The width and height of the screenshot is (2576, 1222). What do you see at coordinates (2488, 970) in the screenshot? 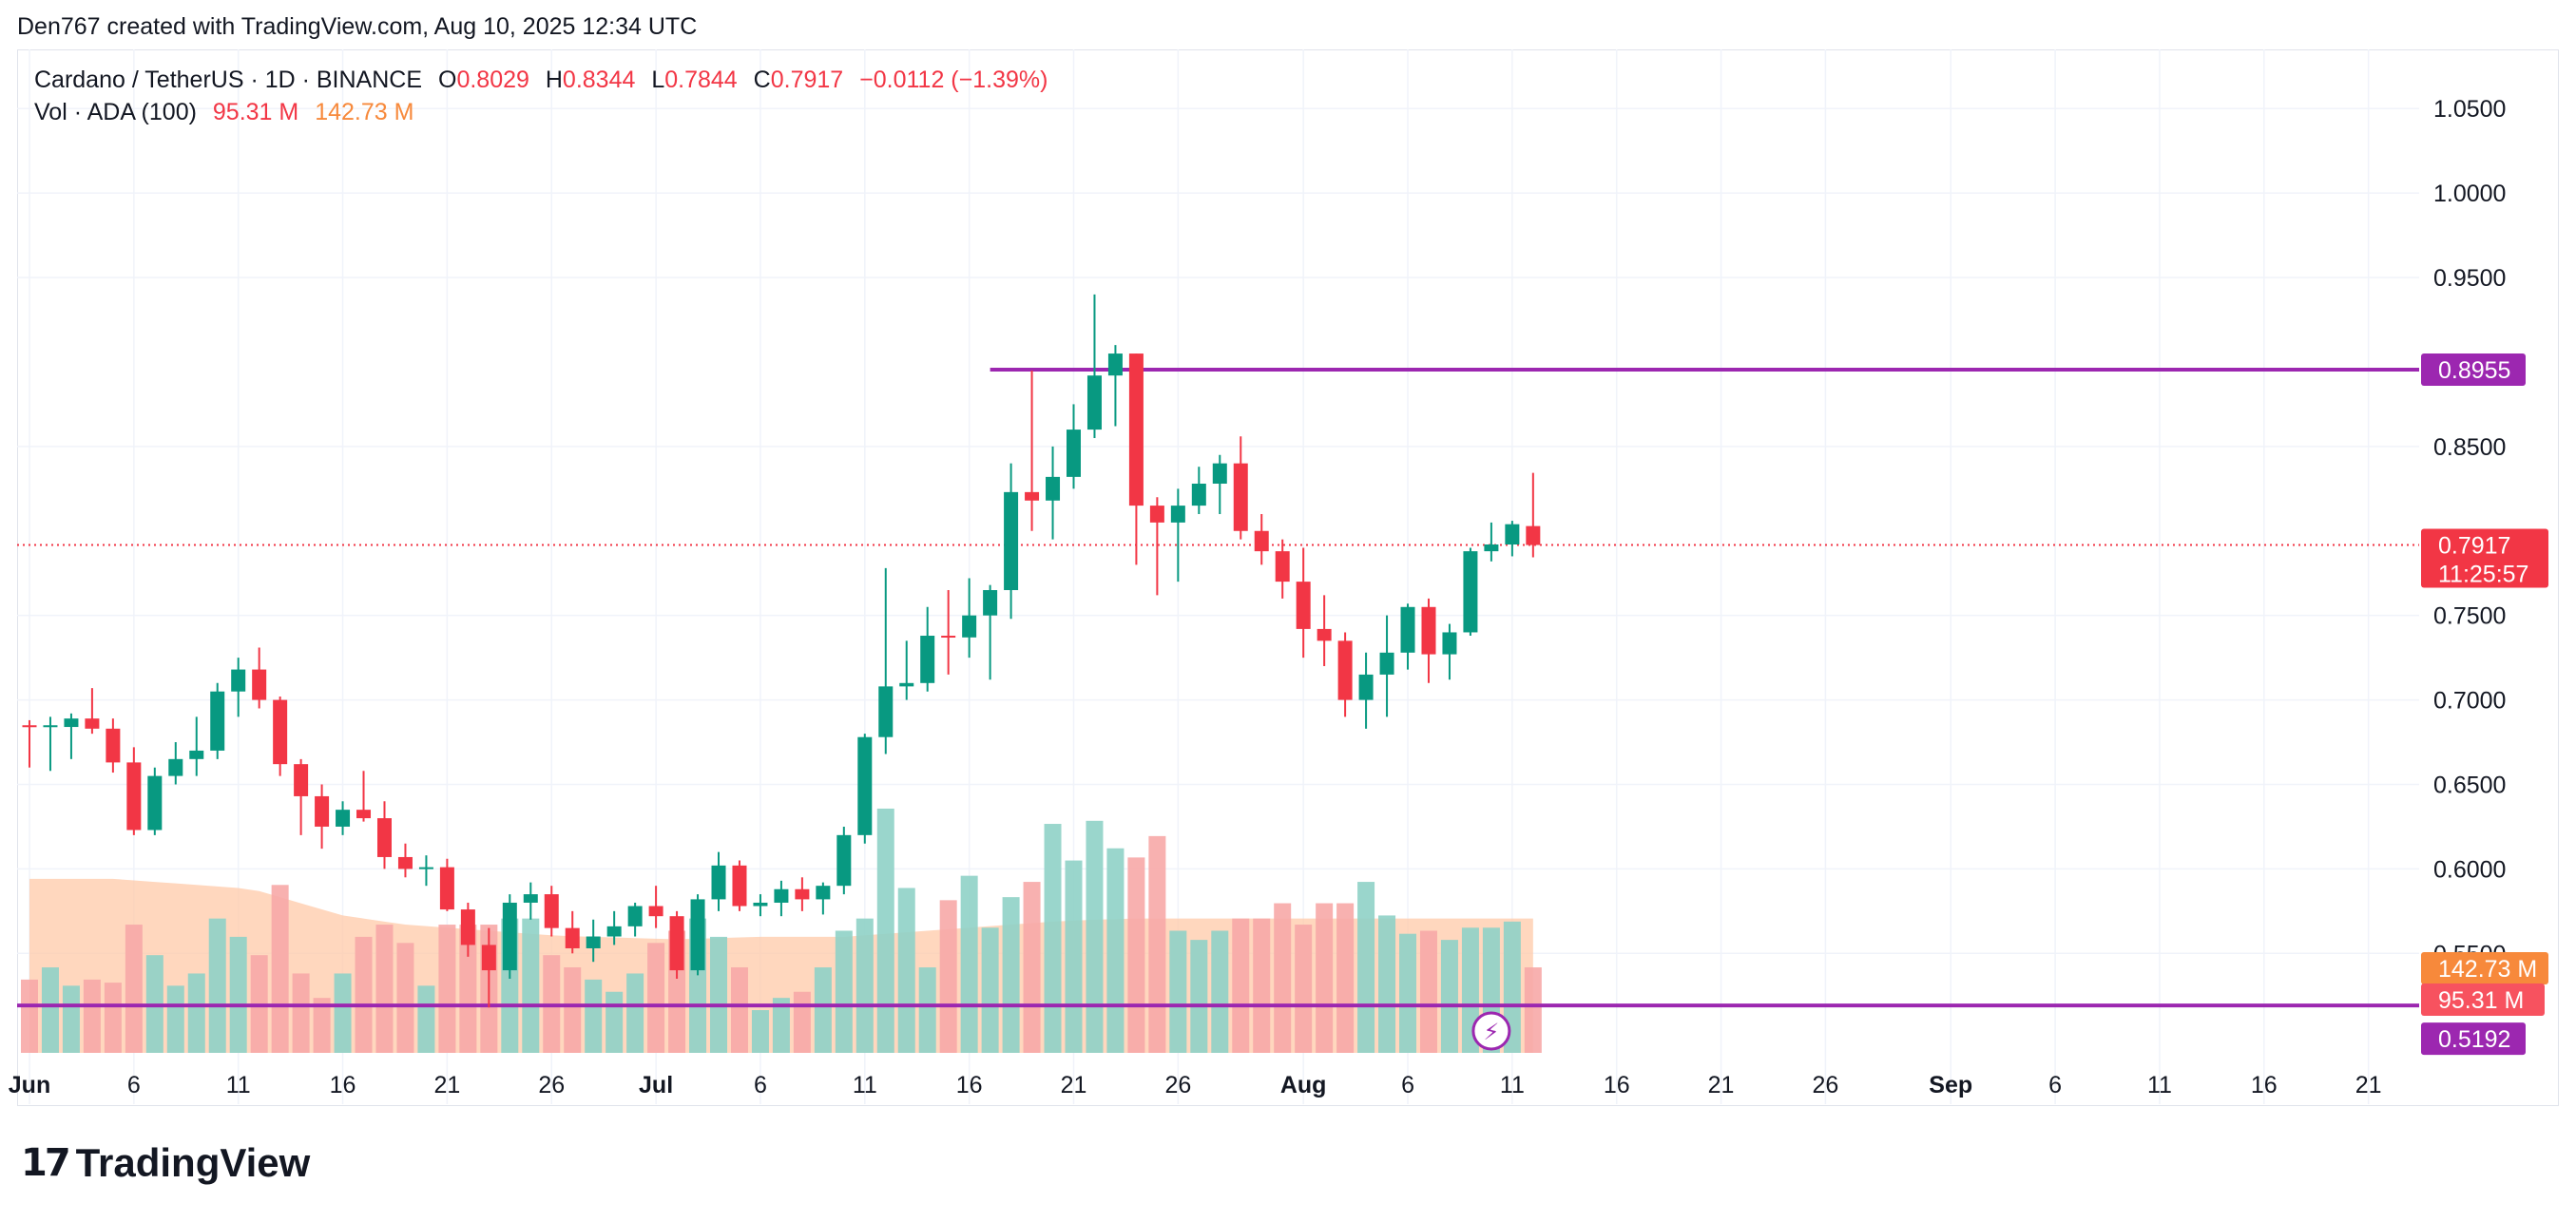
I see `volume-ma-badge-text: 142.73 M` at bounding box center [2488, 970].